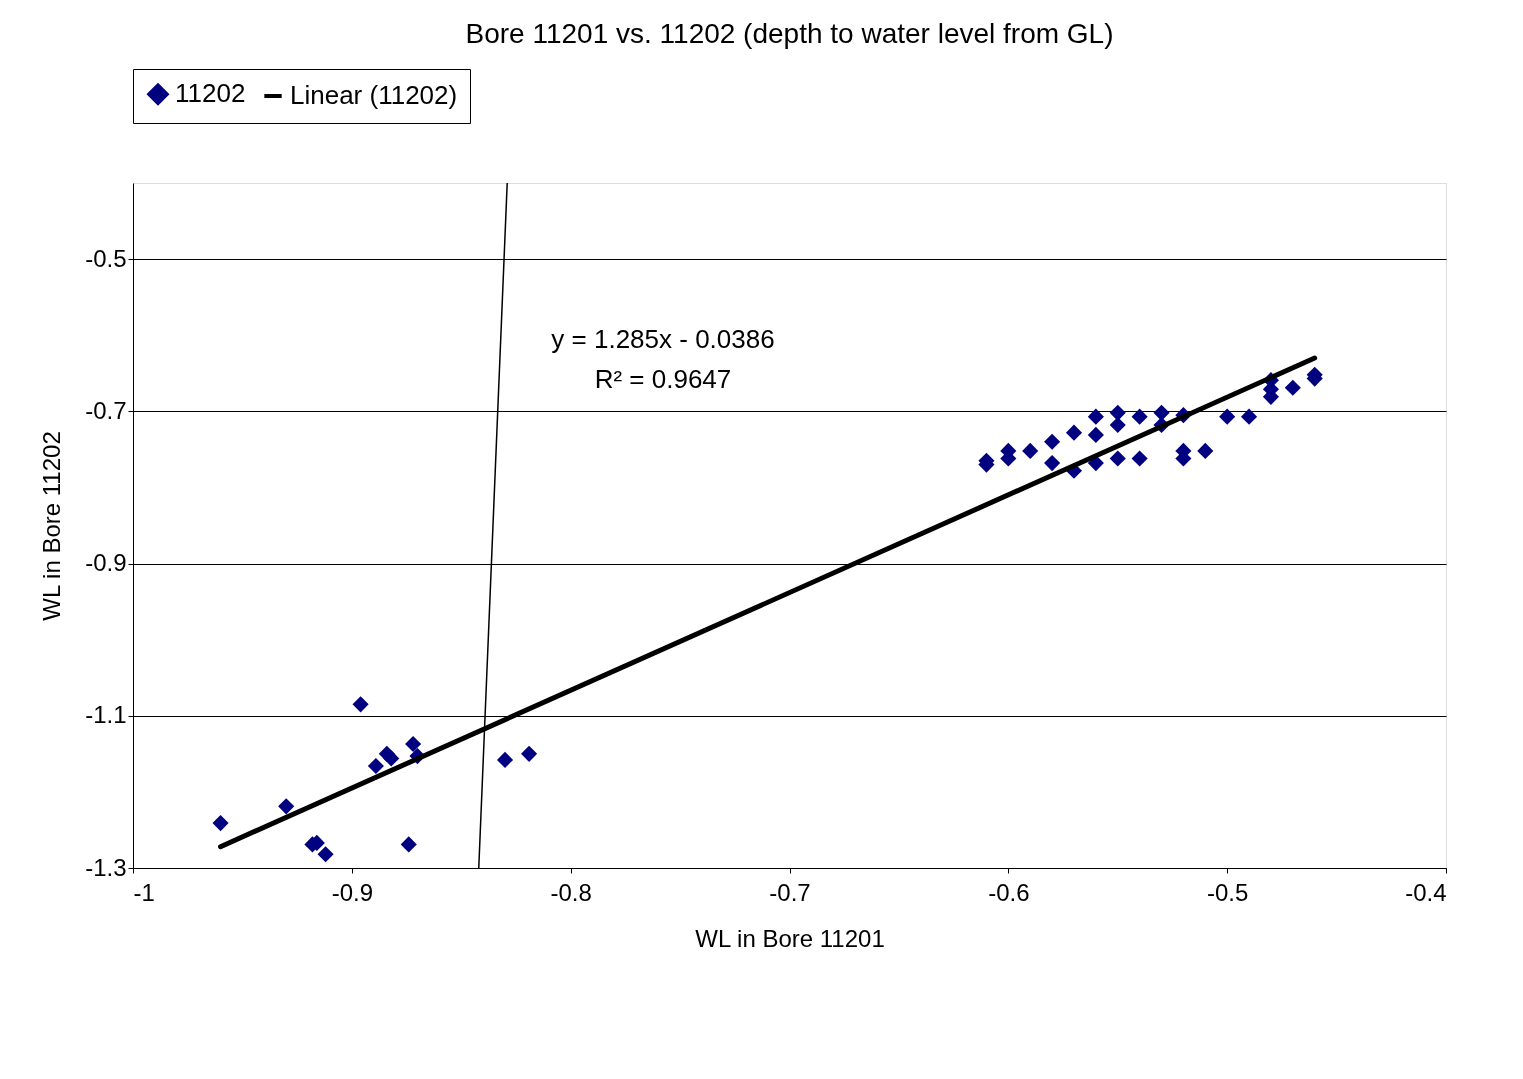 Image resolution: width=1523 pixels, height=1079 pixels. What do you see at coordinates (106, 410) in the screenshot?
I see `y-tick-label: -0.7` at bounding box center [106, 410].